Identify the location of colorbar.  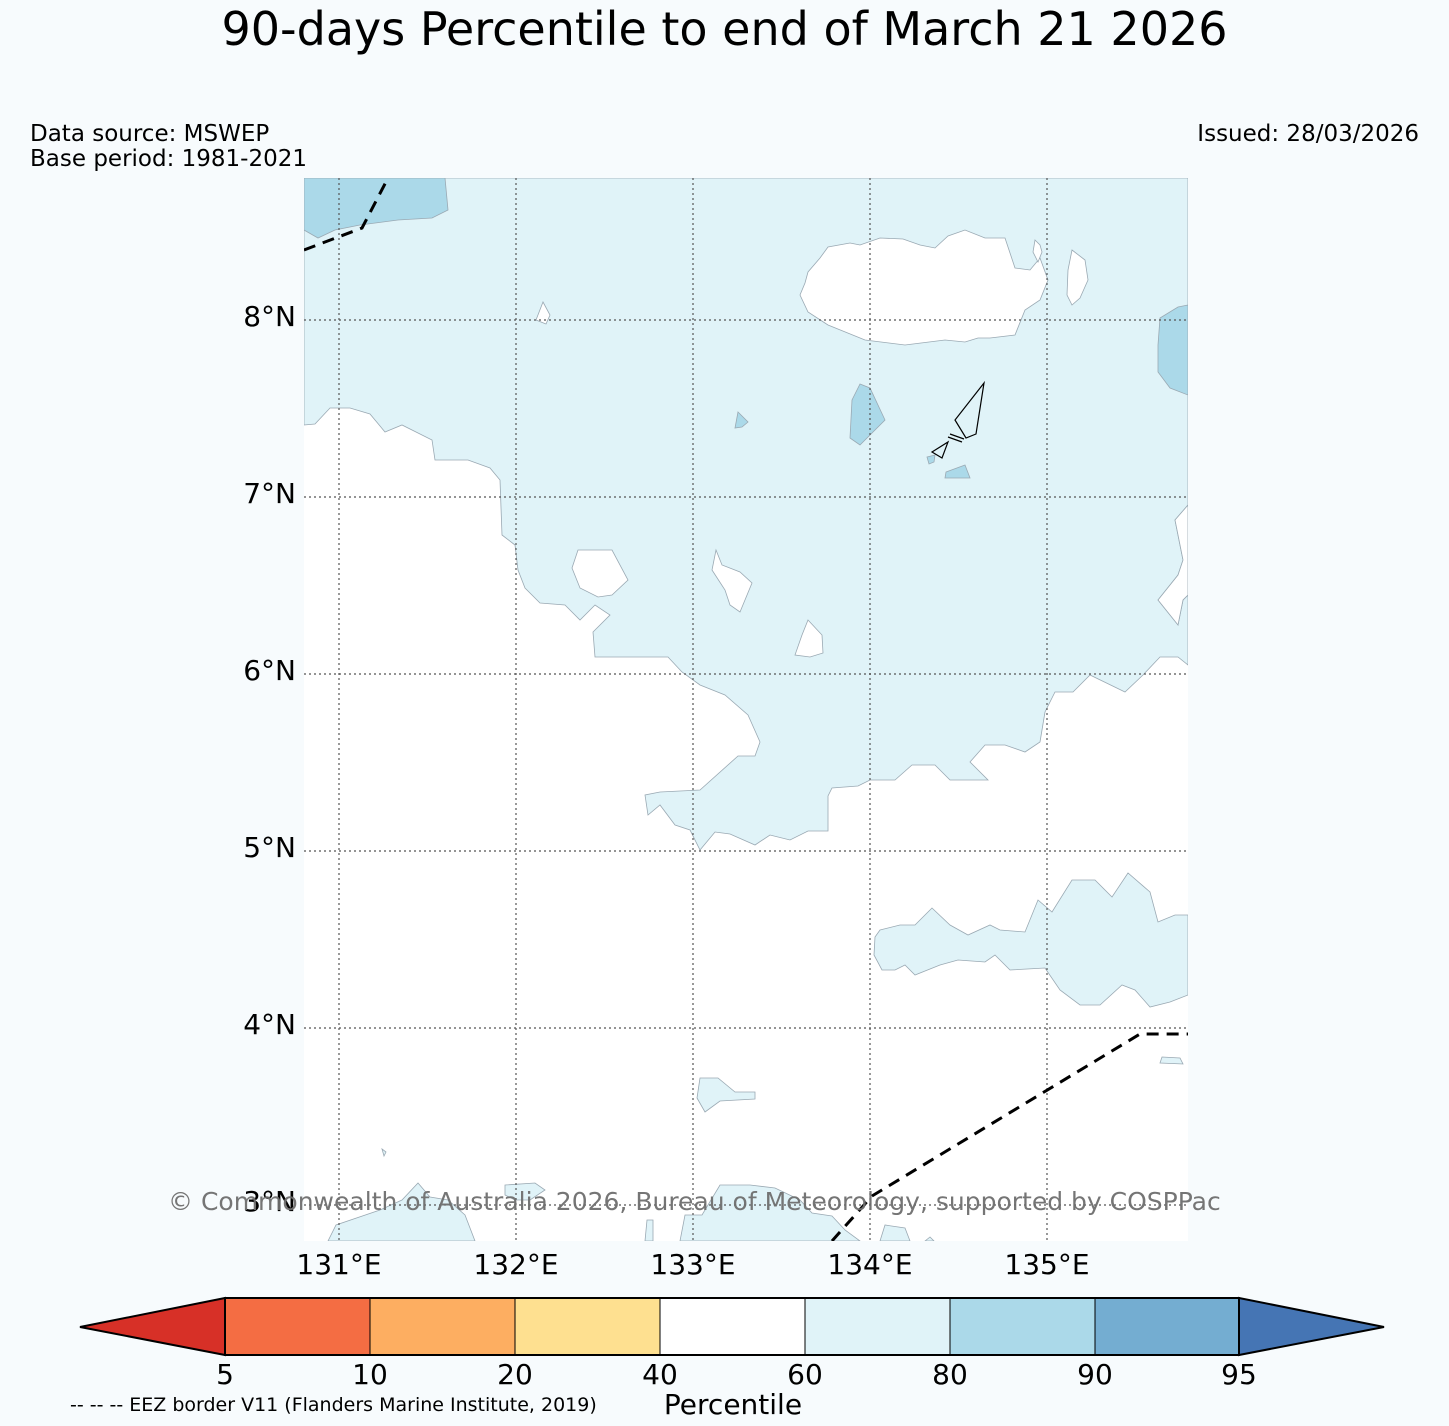
(732, 1326).